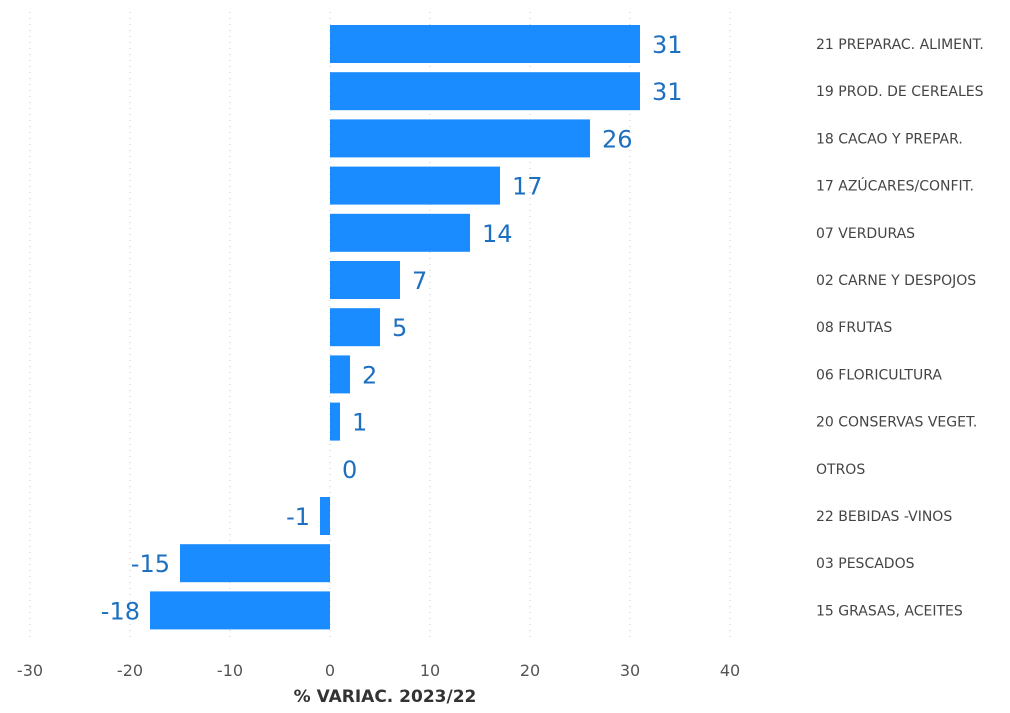 This screenshot has width=1010, height=713. I want to click on category-label-3: 17 AZÚCARES/CONFIT., so click(895, 186).